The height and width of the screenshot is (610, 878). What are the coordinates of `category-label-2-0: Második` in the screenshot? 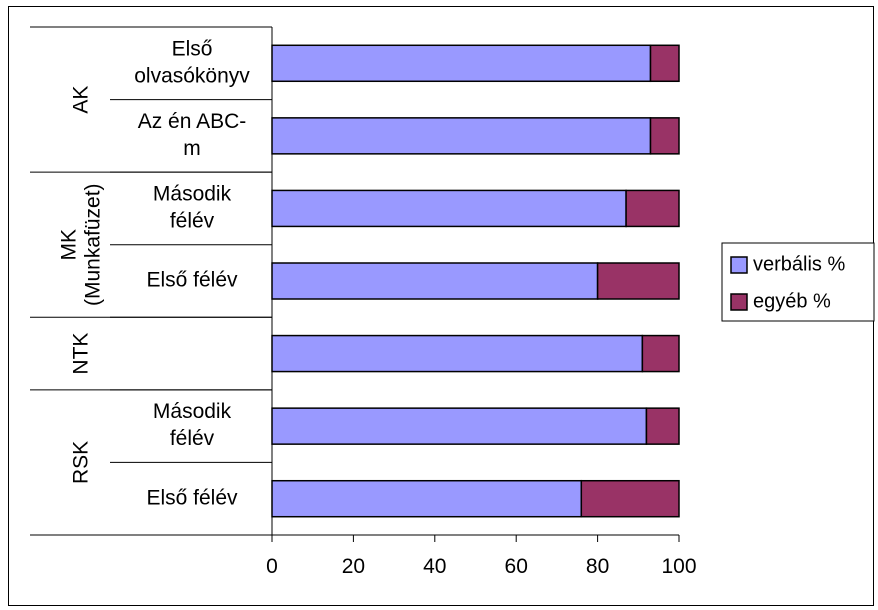 It's located at (192, 193).